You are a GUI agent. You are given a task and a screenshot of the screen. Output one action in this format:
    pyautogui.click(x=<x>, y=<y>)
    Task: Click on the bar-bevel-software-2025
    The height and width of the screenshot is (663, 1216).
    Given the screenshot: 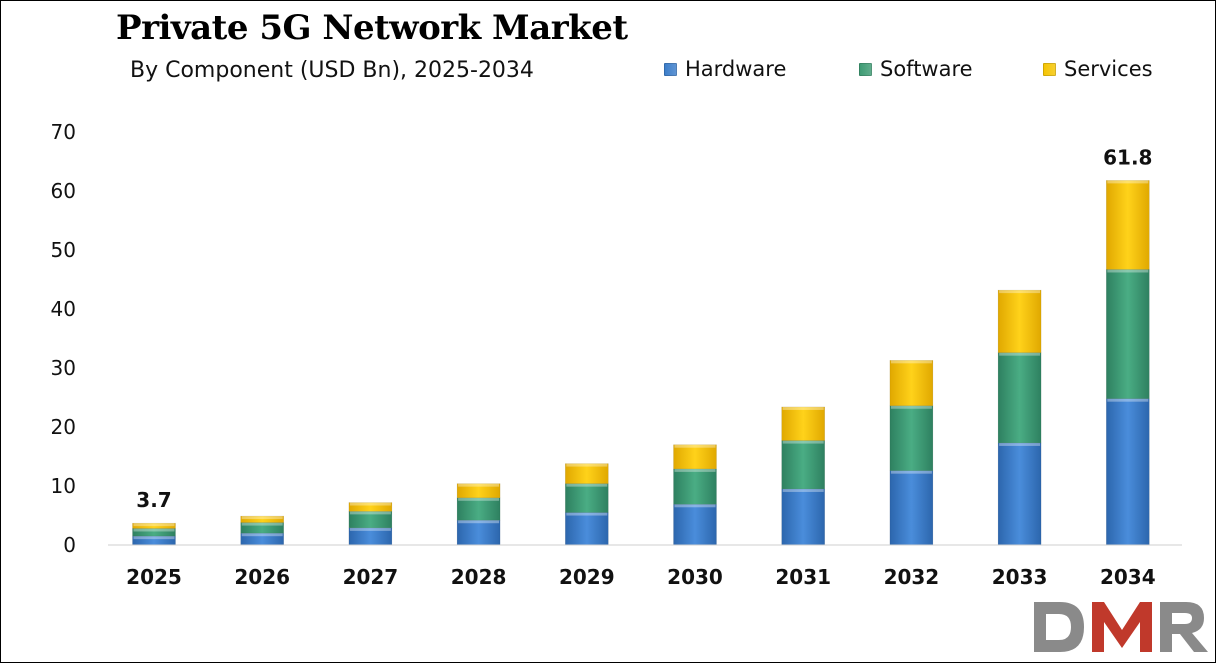 What is the action you would take?
    pyautogui.click(x=154, y=530)
    